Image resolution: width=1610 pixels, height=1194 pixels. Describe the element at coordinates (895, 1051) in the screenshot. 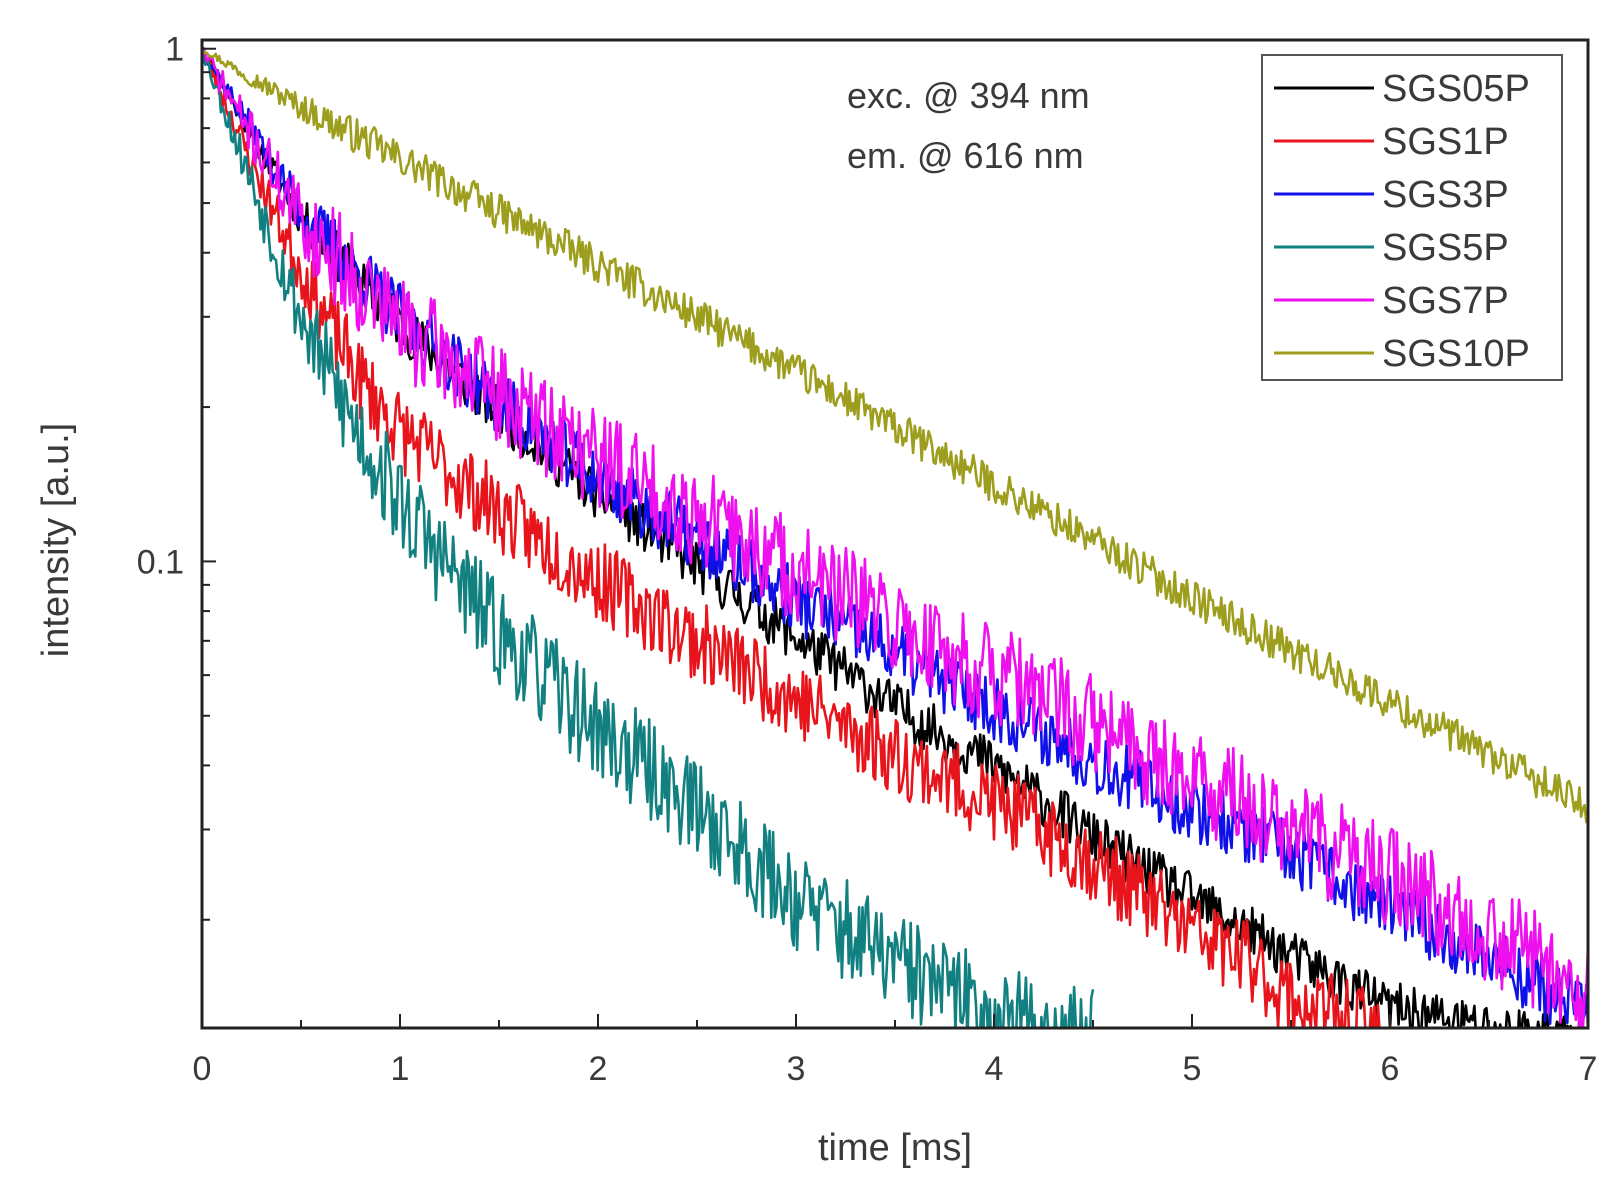

I see `x-axis: 0 1 2 3 4 5 6 7` at that location.